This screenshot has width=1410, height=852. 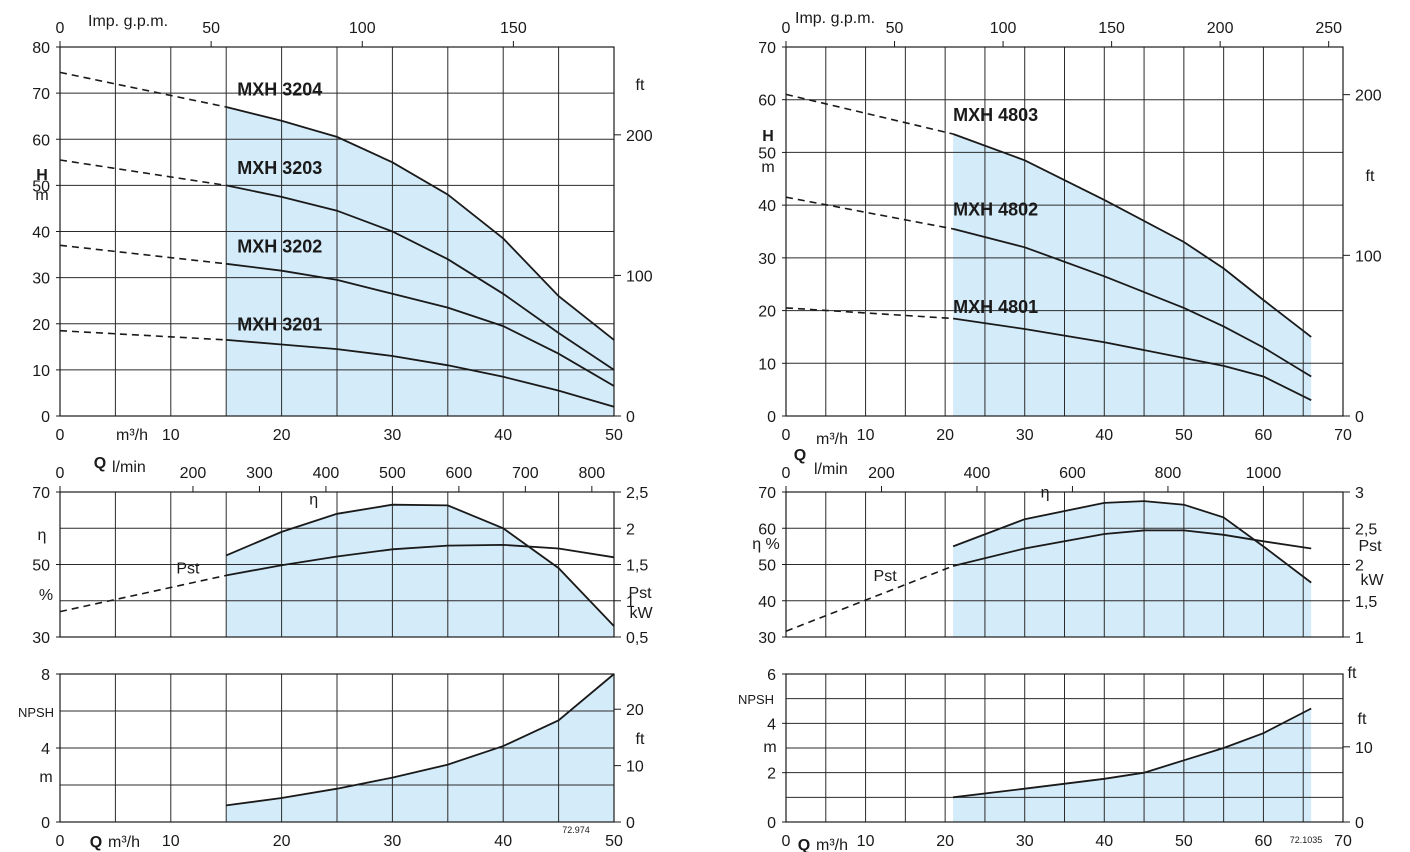 I want to click on x-top-tick-label: 1000, so click(x=1264, y=473).